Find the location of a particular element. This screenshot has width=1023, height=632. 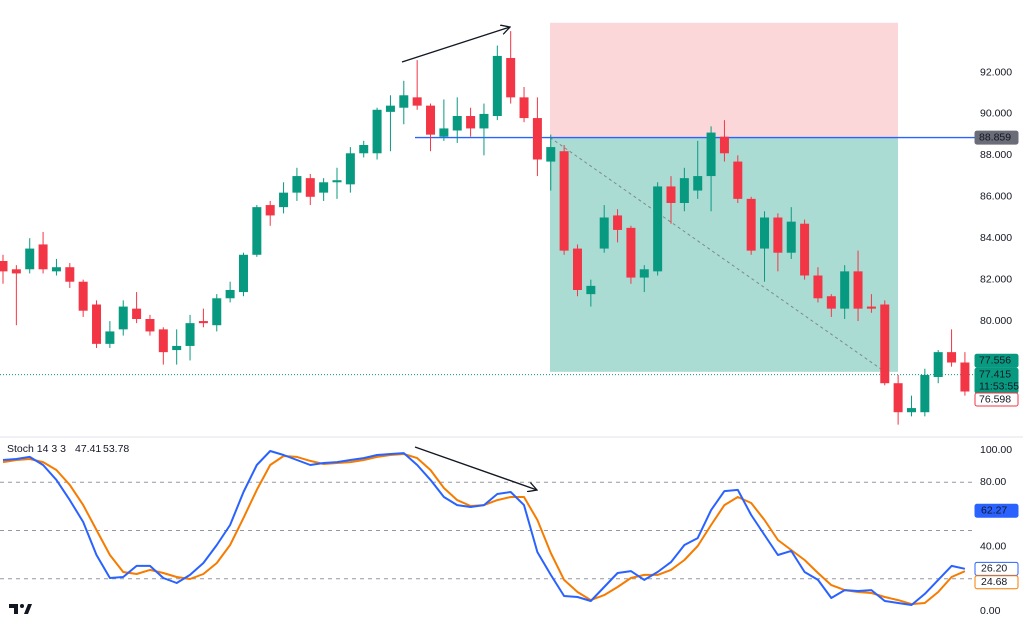

y-tick-label: 84.000 is located at coordinates (996, 238).